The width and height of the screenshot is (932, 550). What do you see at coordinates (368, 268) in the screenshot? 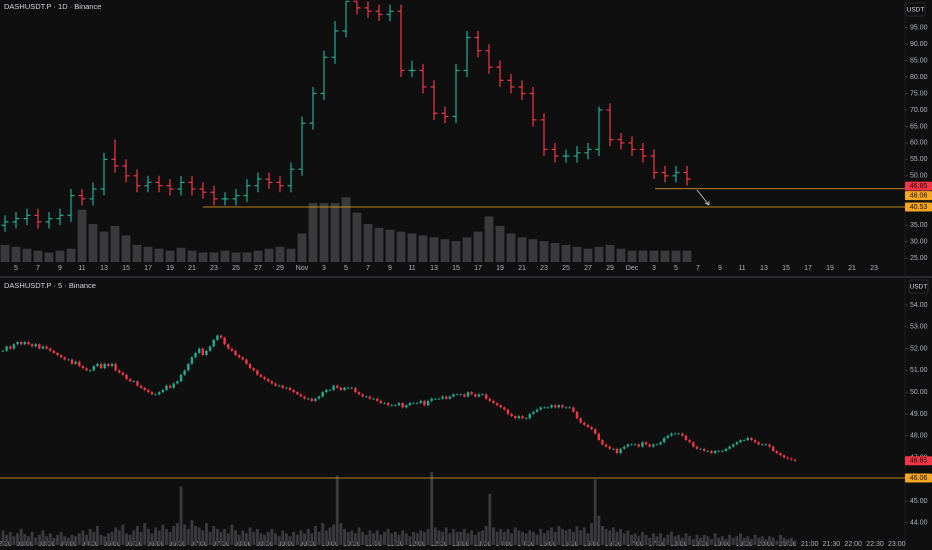
I see `x-tick-label: 7` at bounding box center [368, 268].